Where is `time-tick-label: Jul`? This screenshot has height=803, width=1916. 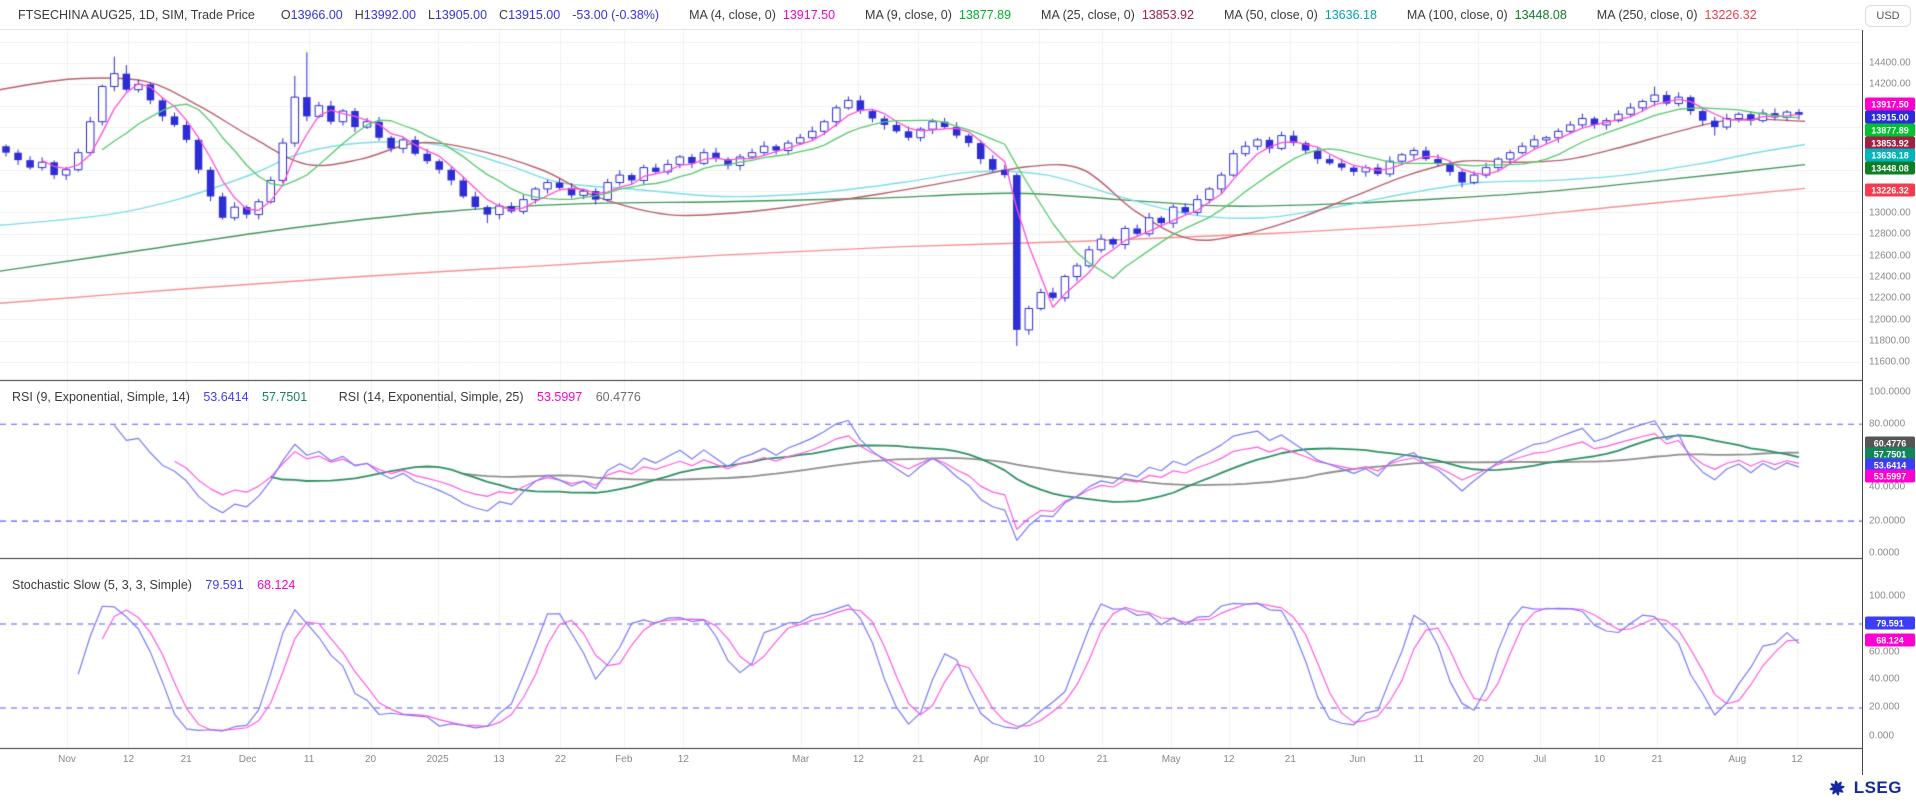 time-tick-label: Jul is located at coordinates (1540, 759).